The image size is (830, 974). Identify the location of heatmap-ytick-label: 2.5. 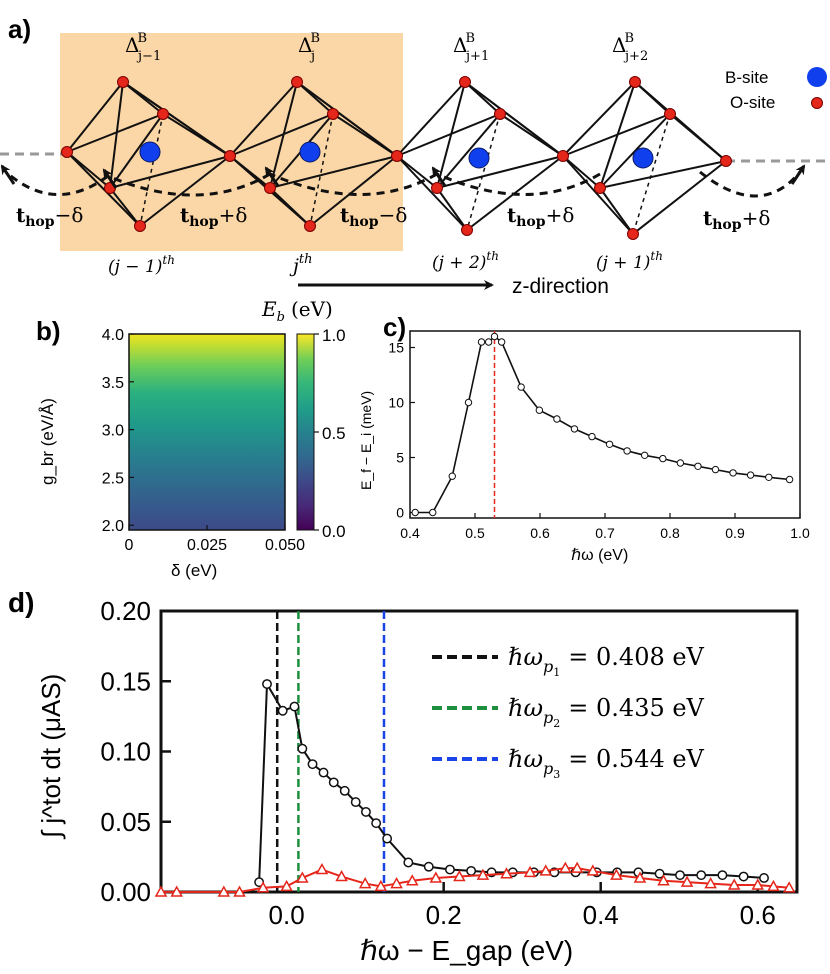
(113, 478).